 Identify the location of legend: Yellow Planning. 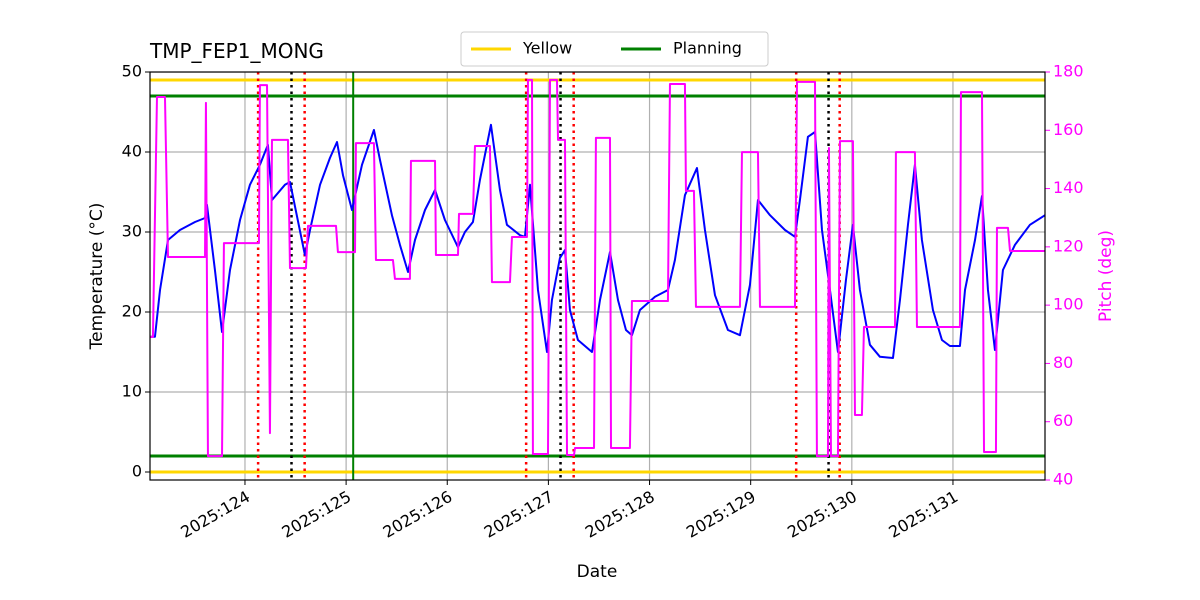
(614, 49).